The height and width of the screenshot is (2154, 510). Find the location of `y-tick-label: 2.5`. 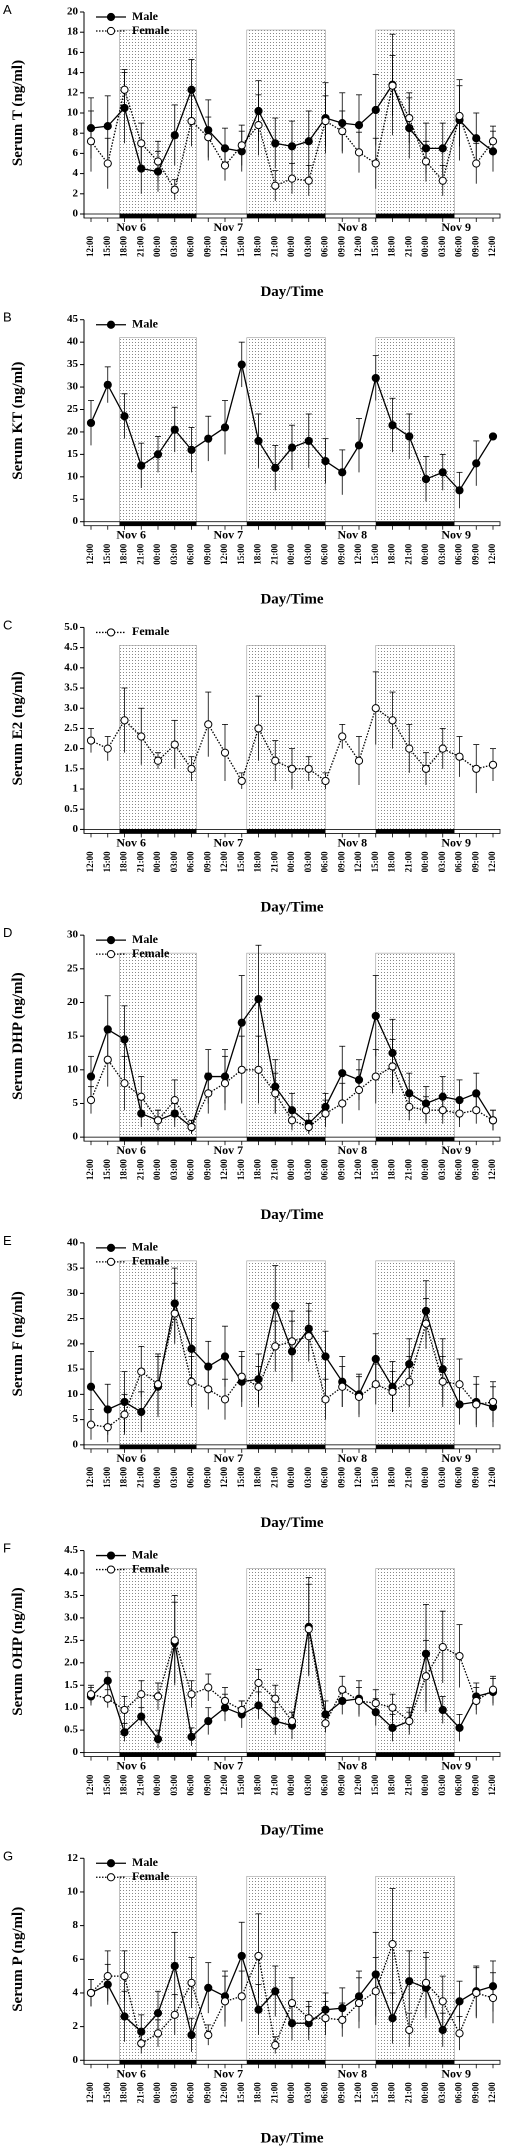

y-tick-label: 2.5 is located at coordinates (71, 728).